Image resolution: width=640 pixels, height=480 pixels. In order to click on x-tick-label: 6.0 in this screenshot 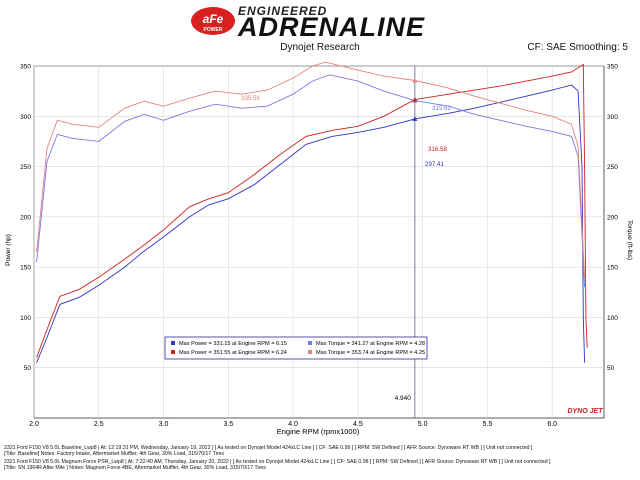, I will do `click(552, 424)`.